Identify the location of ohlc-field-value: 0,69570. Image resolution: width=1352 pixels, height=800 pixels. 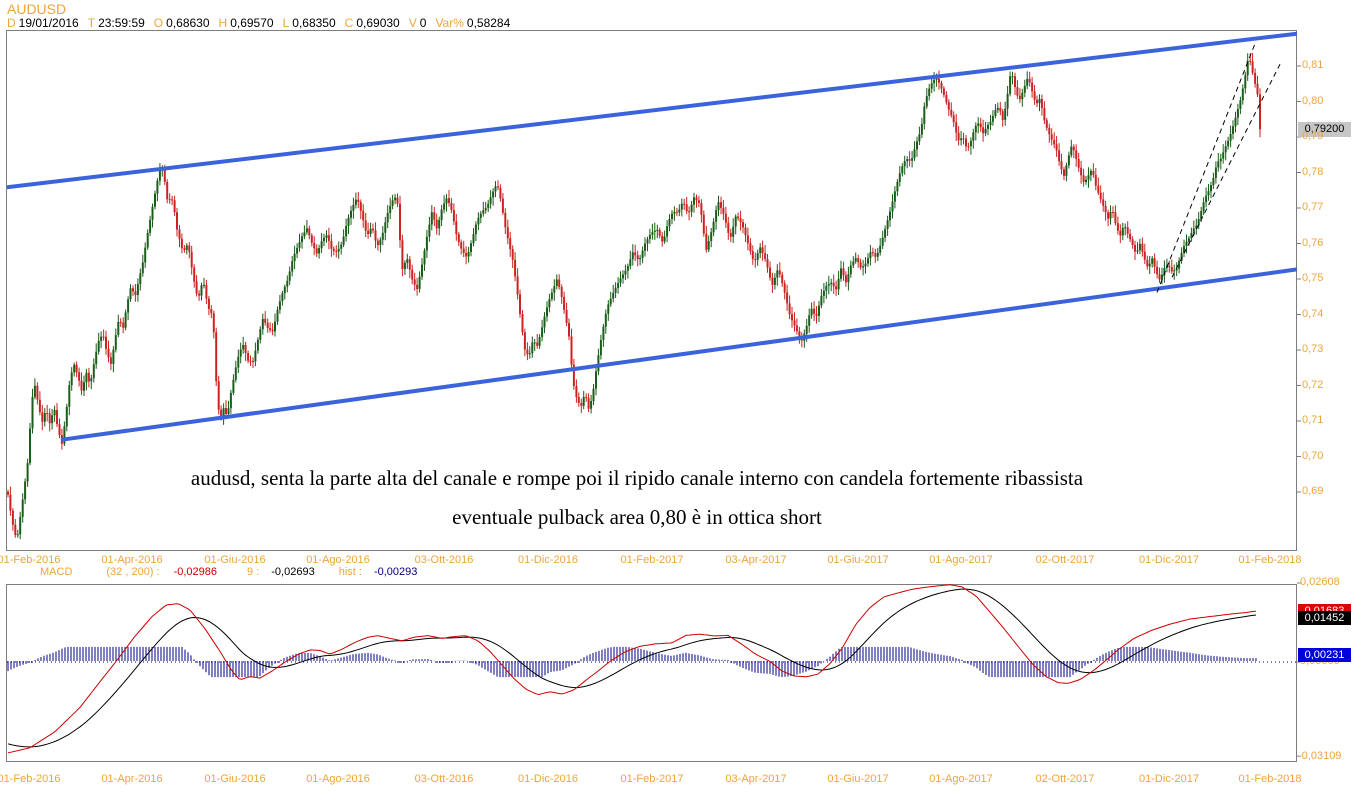
(252, 23).